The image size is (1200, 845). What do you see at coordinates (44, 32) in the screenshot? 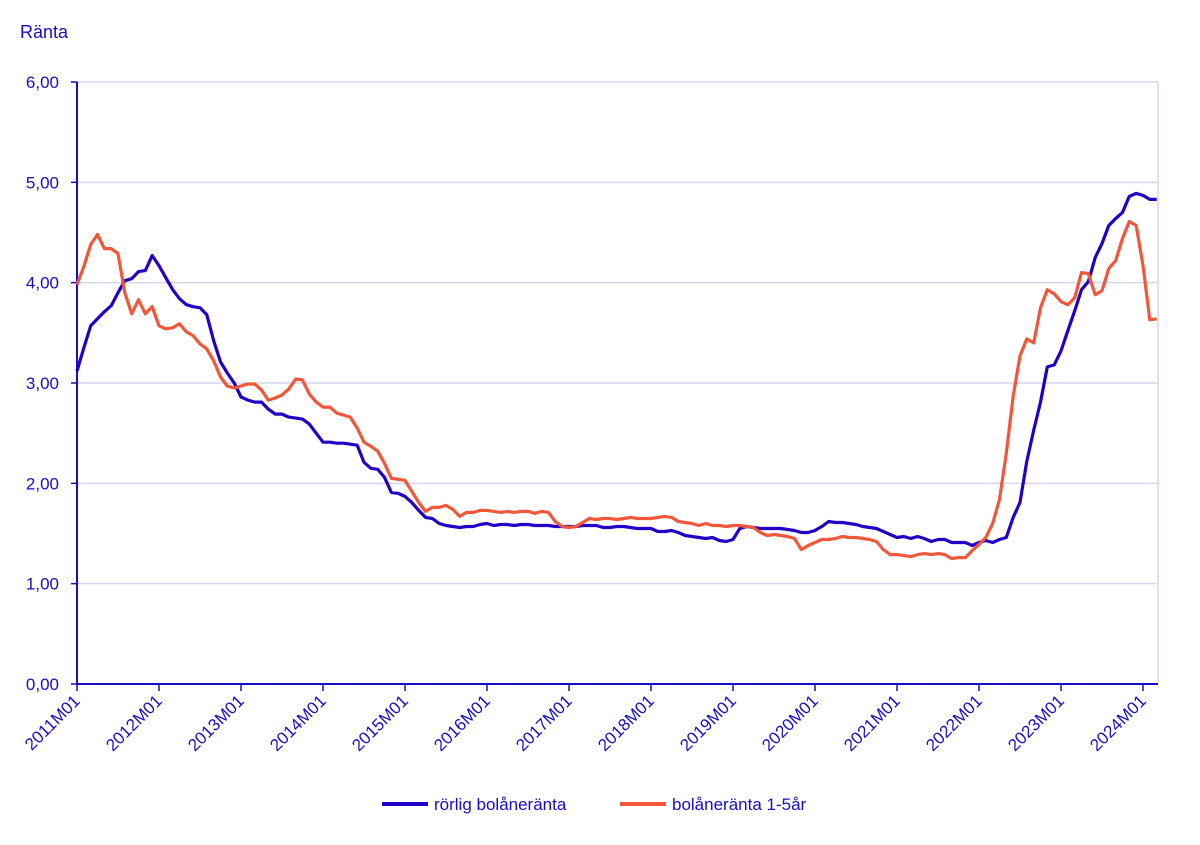
I see `y-axis-title: Ränta` at bounding box center [44, 32].